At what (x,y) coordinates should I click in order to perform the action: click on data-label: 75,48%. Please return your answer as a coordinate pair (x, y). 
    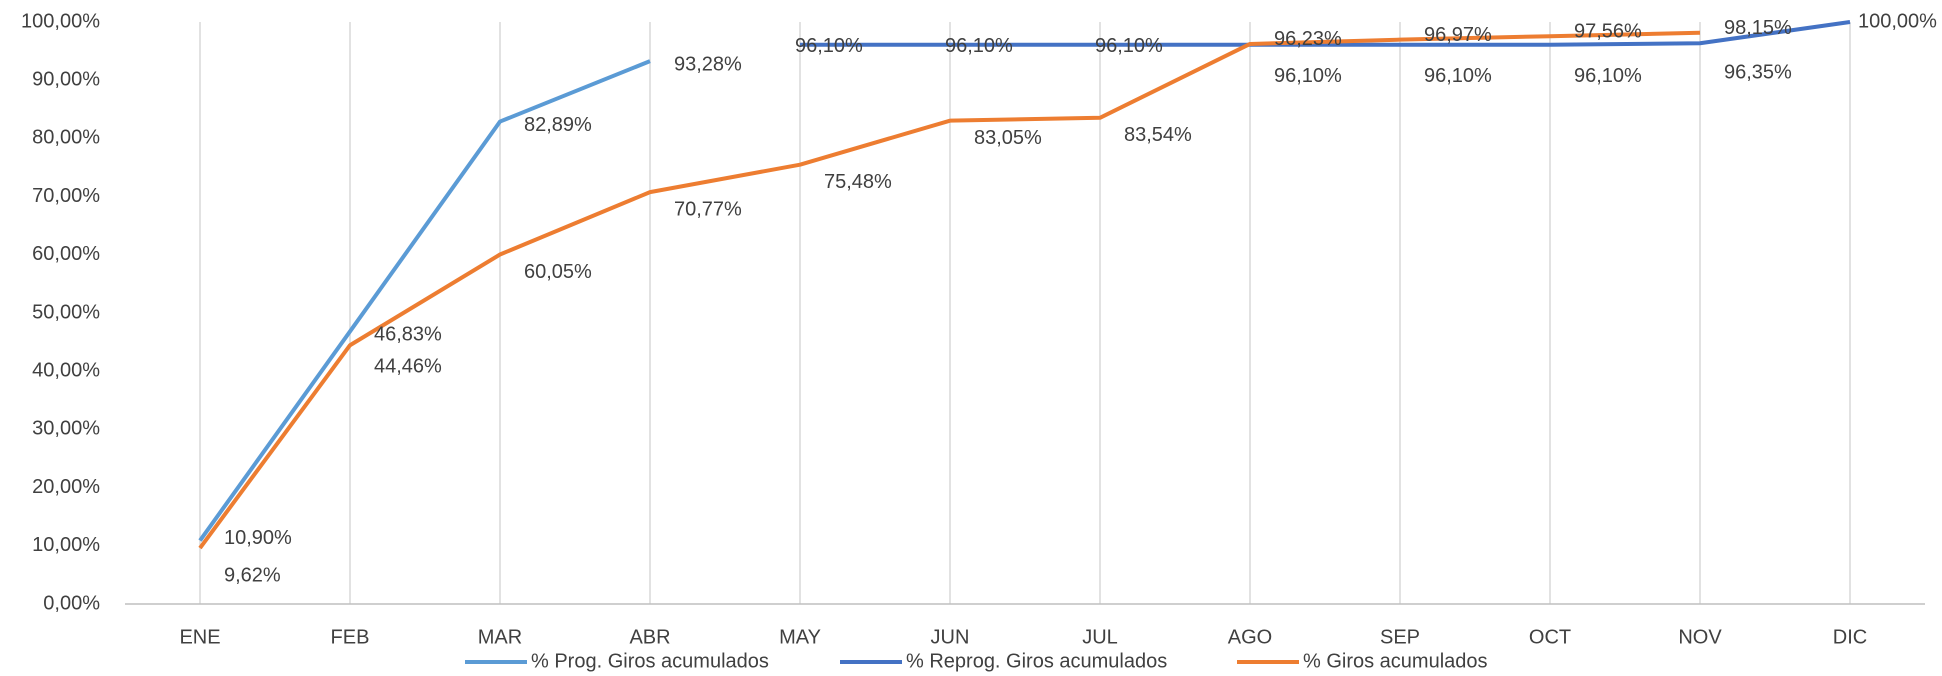
    Looking at the image, I should click on (858, 182).